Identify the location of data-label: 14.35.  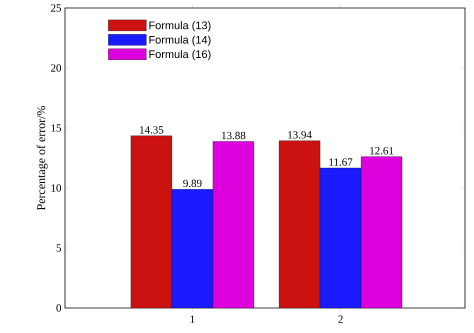
(152, 130).